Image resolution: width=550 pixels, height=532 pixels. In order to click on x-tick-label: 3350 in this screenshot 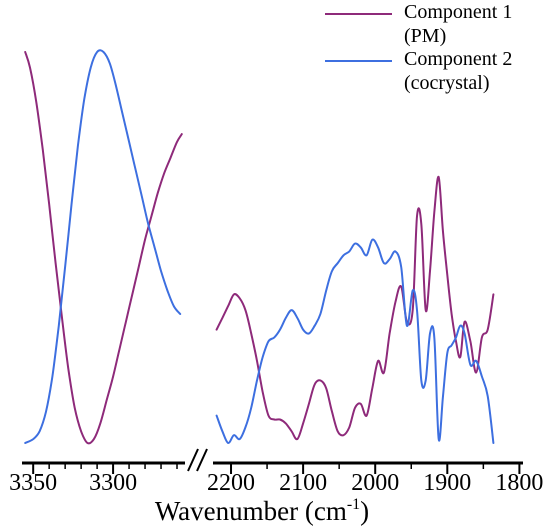, I will do `click(33, 483)`.